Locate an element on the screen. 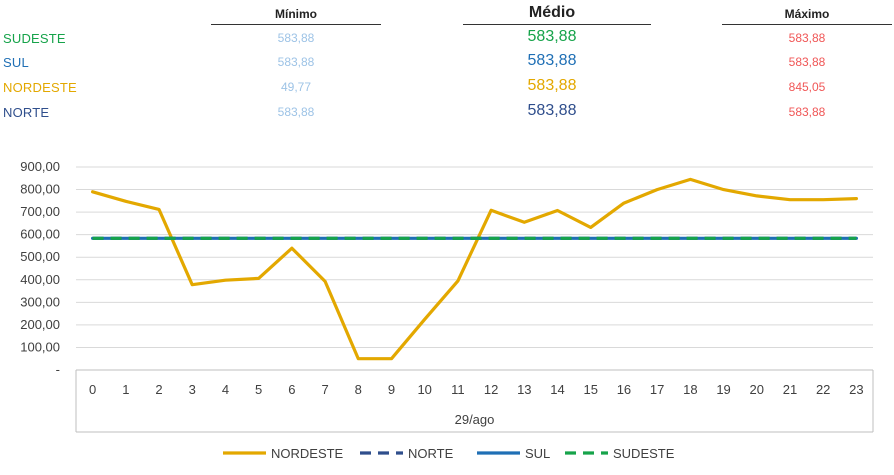  min-value-sudeste: 583,88 is located at coordinates (296, 38).